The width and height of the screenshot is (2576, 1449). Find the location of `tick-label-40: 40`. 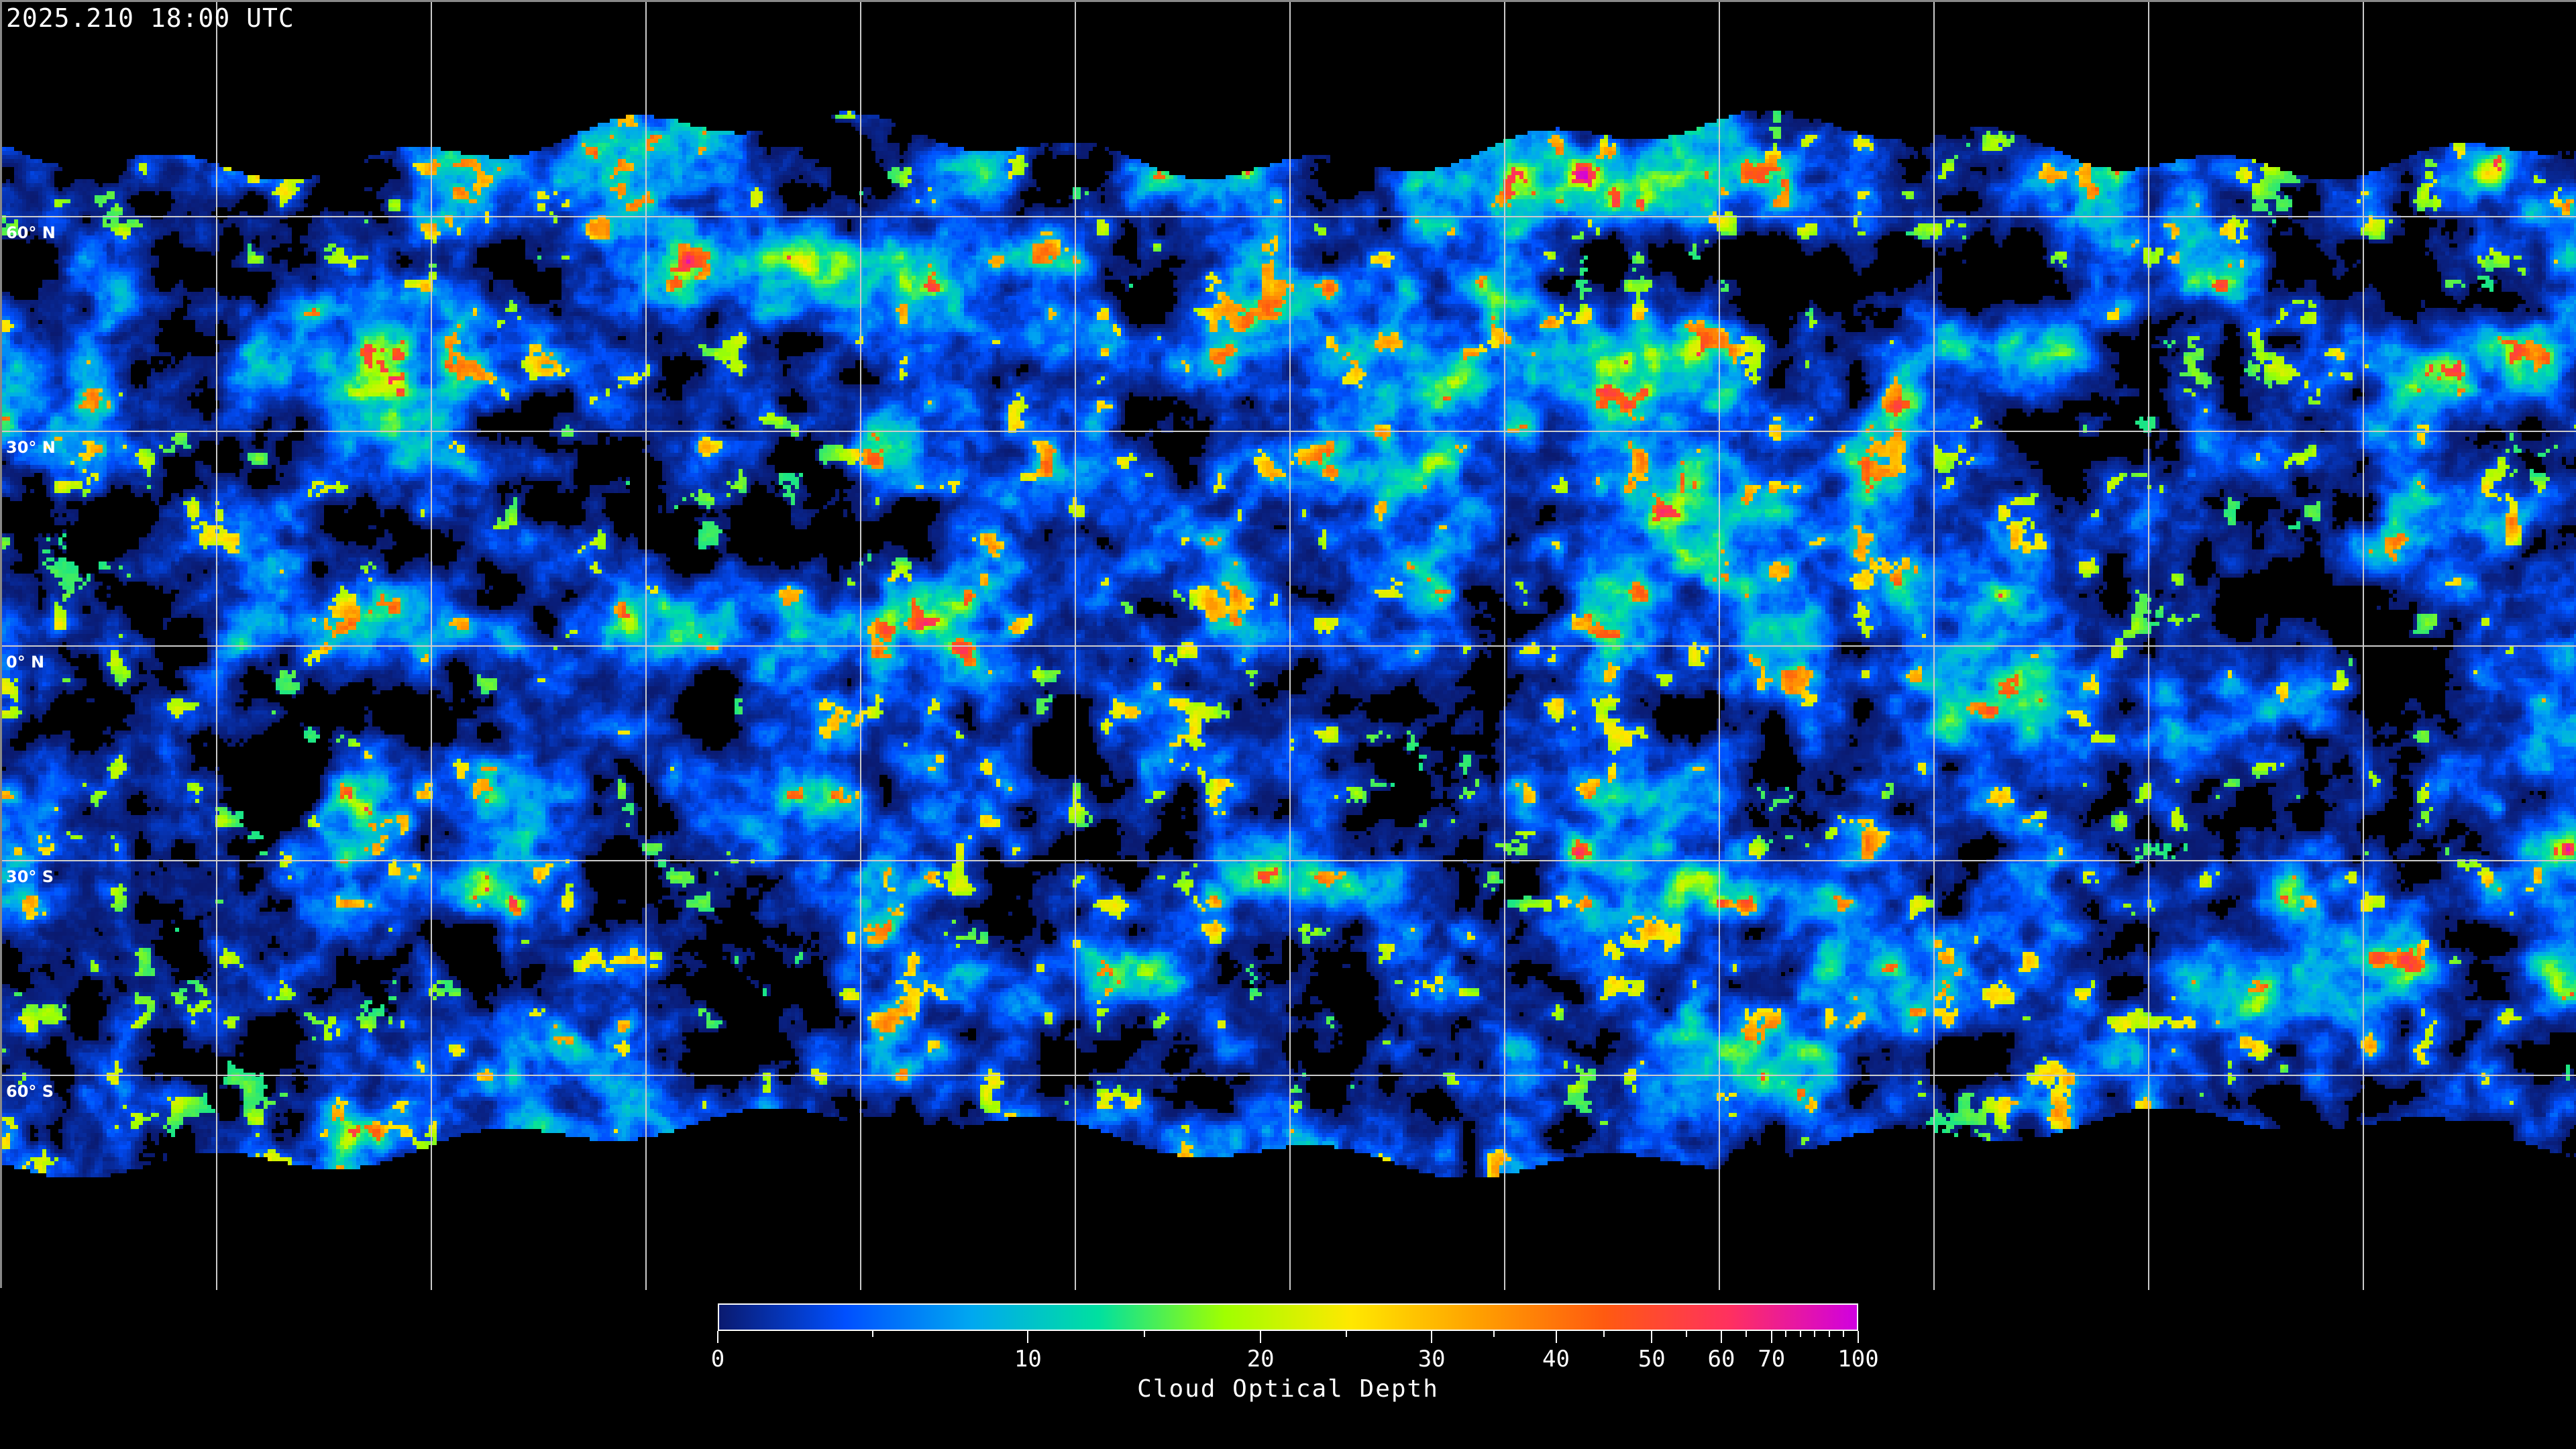

tick-label-40: 40 is located at coordinates (1556, 1359).